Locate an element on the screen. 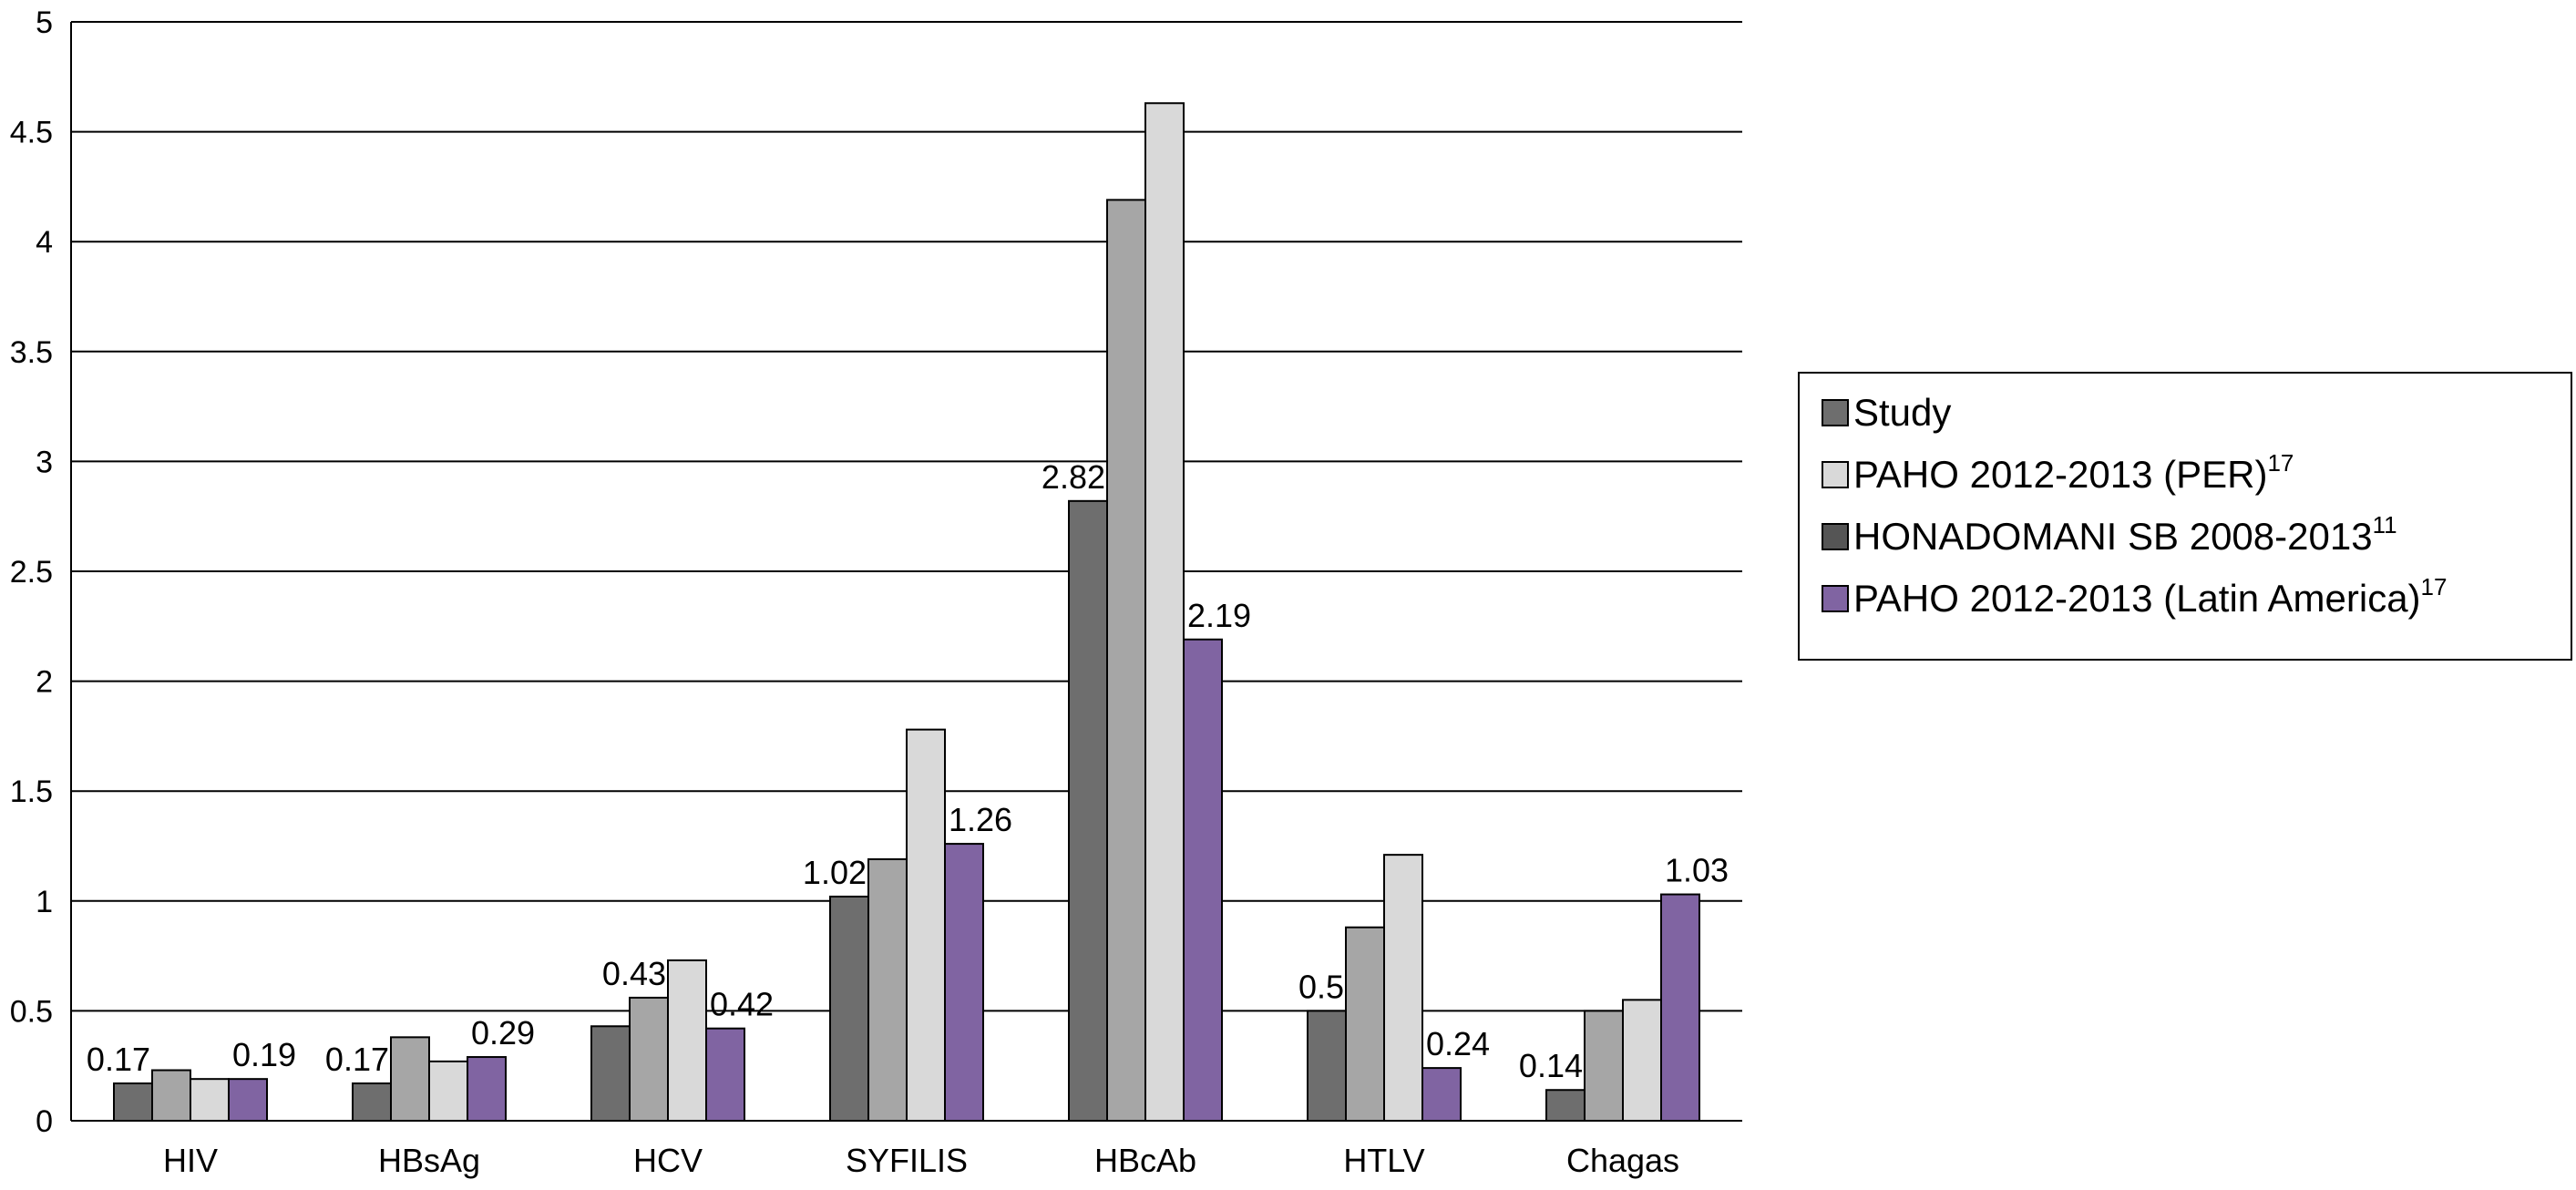  category-label: SYFILIS is located at coordinates (907, 1160).